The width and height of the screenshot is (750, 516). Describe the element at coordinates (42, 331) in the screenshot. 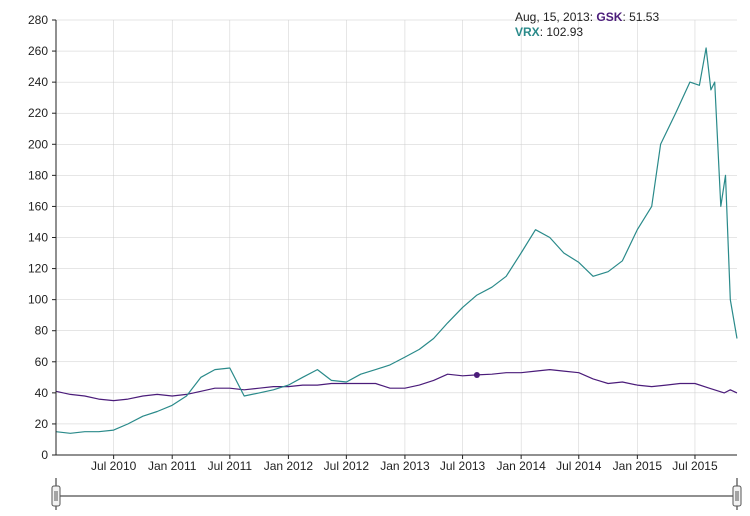

I see `y-tick-label: 80` at that location.